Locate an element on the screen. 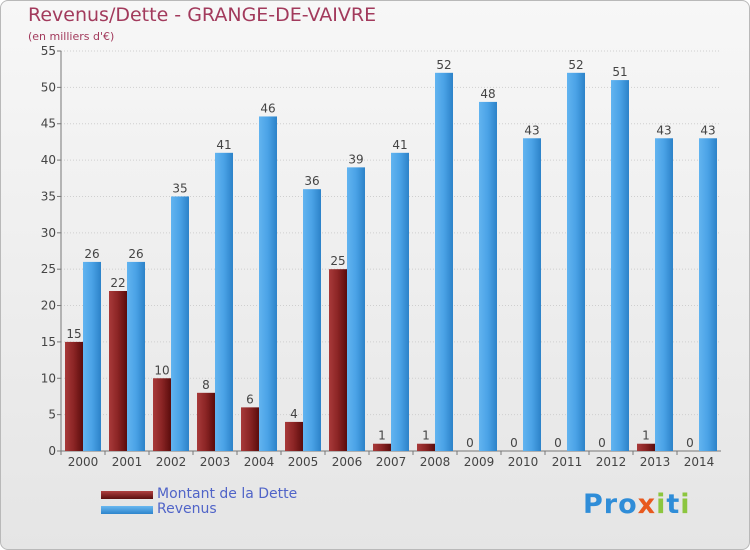 This screenshot has width=750, height=550. data-label-debt: 25 is located at coordinates (337, 261).